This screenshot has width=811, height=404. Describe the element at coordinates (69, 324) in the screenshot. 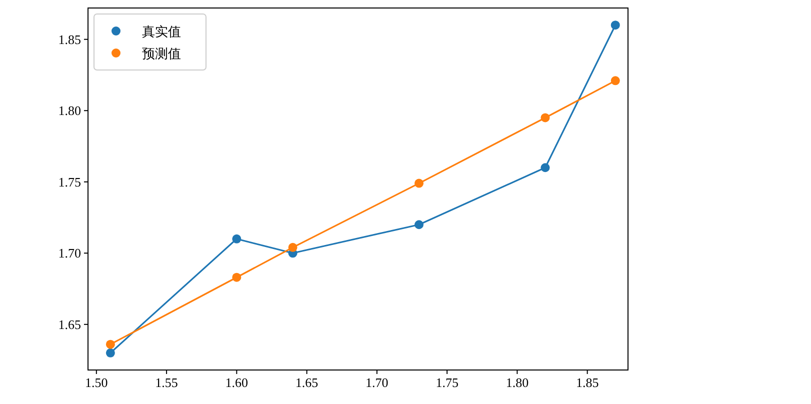

I see `y-tick-label: 1.65` at that location.